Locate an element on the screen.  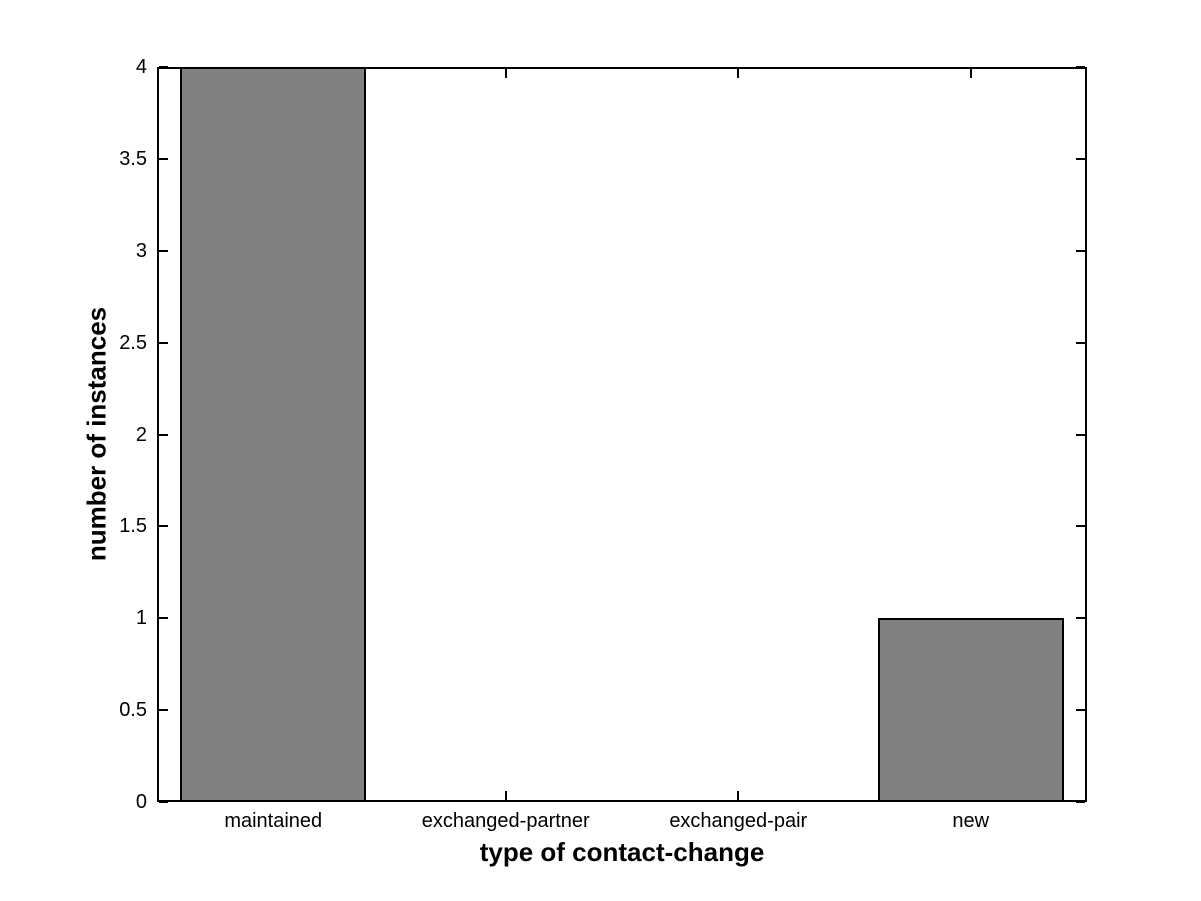
y-tick-label: 2.5 is located at coordinates (133, 342).